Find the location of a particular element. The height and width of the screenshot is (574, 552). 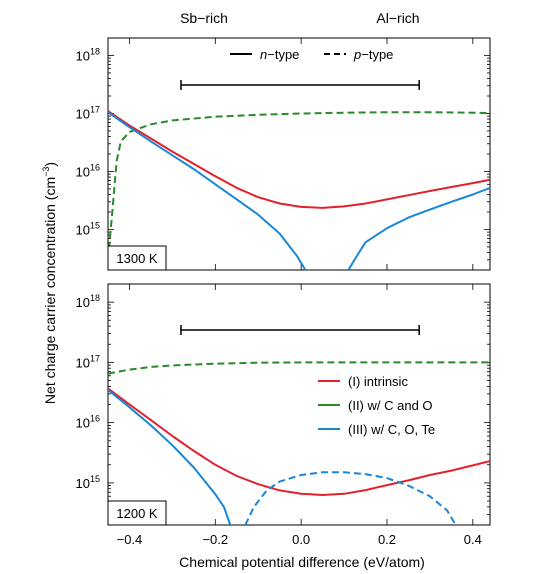

style-legend-label: n−type is located at coordinates (279, 54).